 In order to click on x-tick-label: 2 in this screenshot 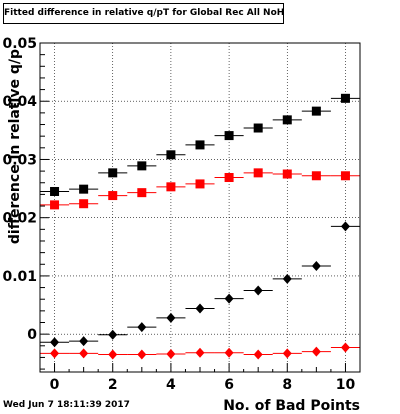, I will do `click(113, 385)`.